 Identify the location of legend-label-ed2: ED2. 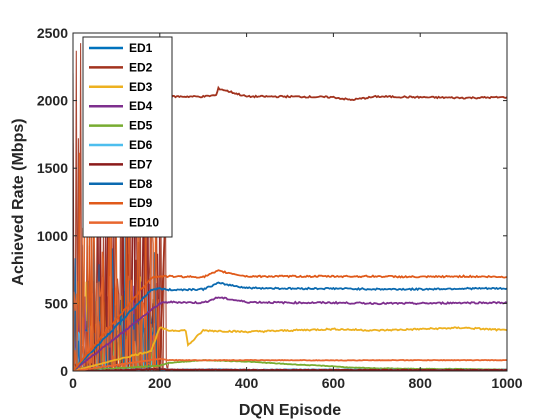
(141, 67).